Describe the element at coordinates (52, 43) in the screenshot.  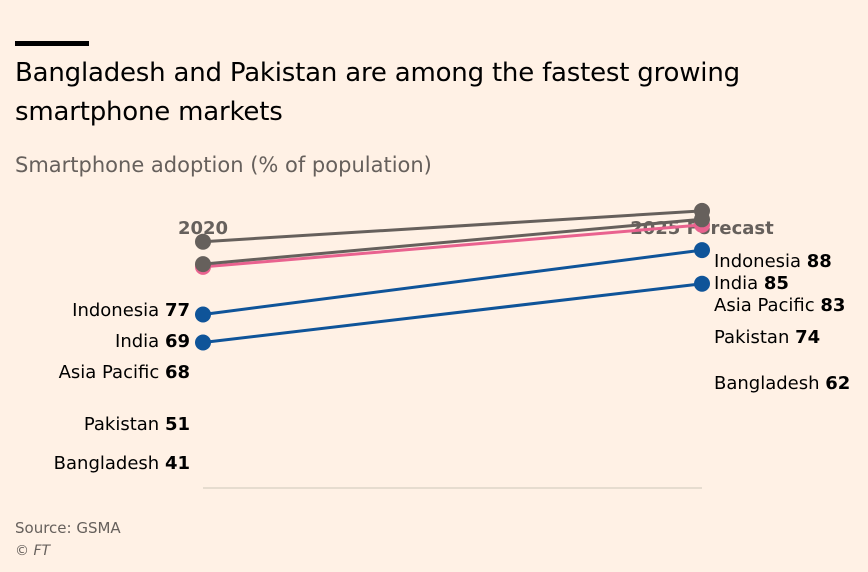
I see `top-rule` at that location.